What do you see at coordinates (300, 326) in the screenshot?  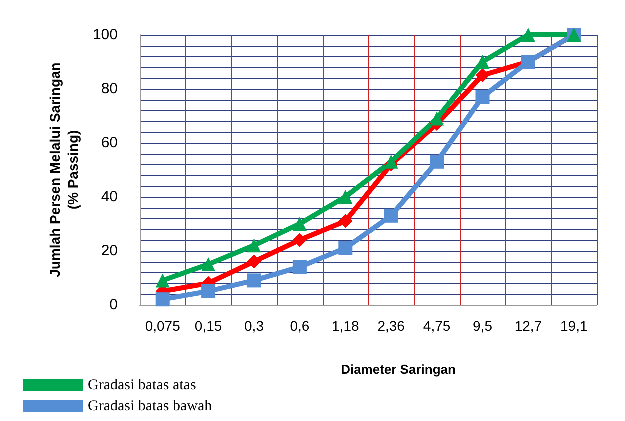 I see `x-tick-label: 0,6` at bounding box center [300, 326].